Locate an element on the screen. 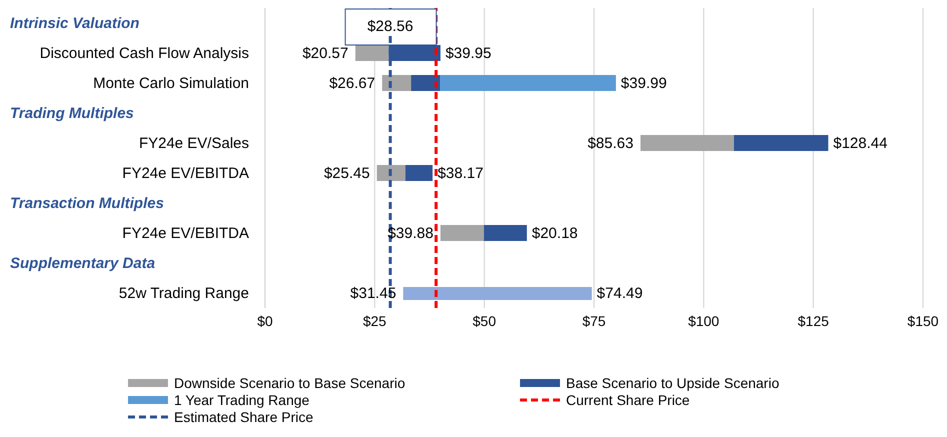 This screenshot has width=947, height=437. y-tick-label: 52w Trading Range is located at coordinates (183, 293).